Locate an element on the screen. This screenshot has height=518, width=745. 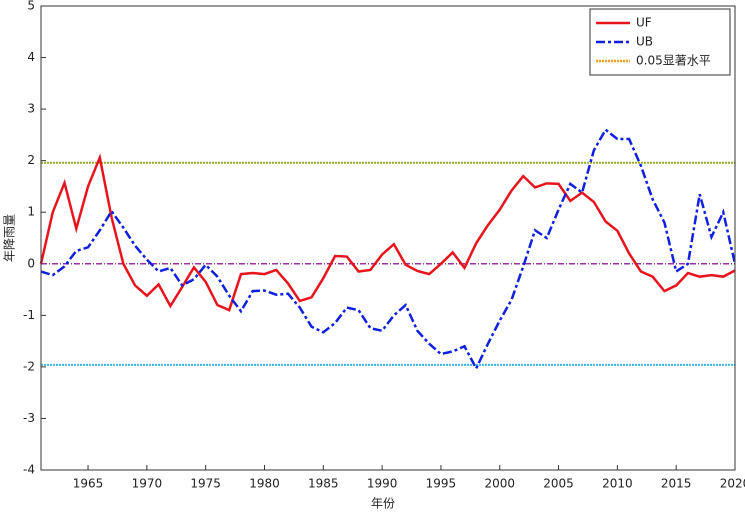
legend-label: UB is located at coordinates (644, 42).